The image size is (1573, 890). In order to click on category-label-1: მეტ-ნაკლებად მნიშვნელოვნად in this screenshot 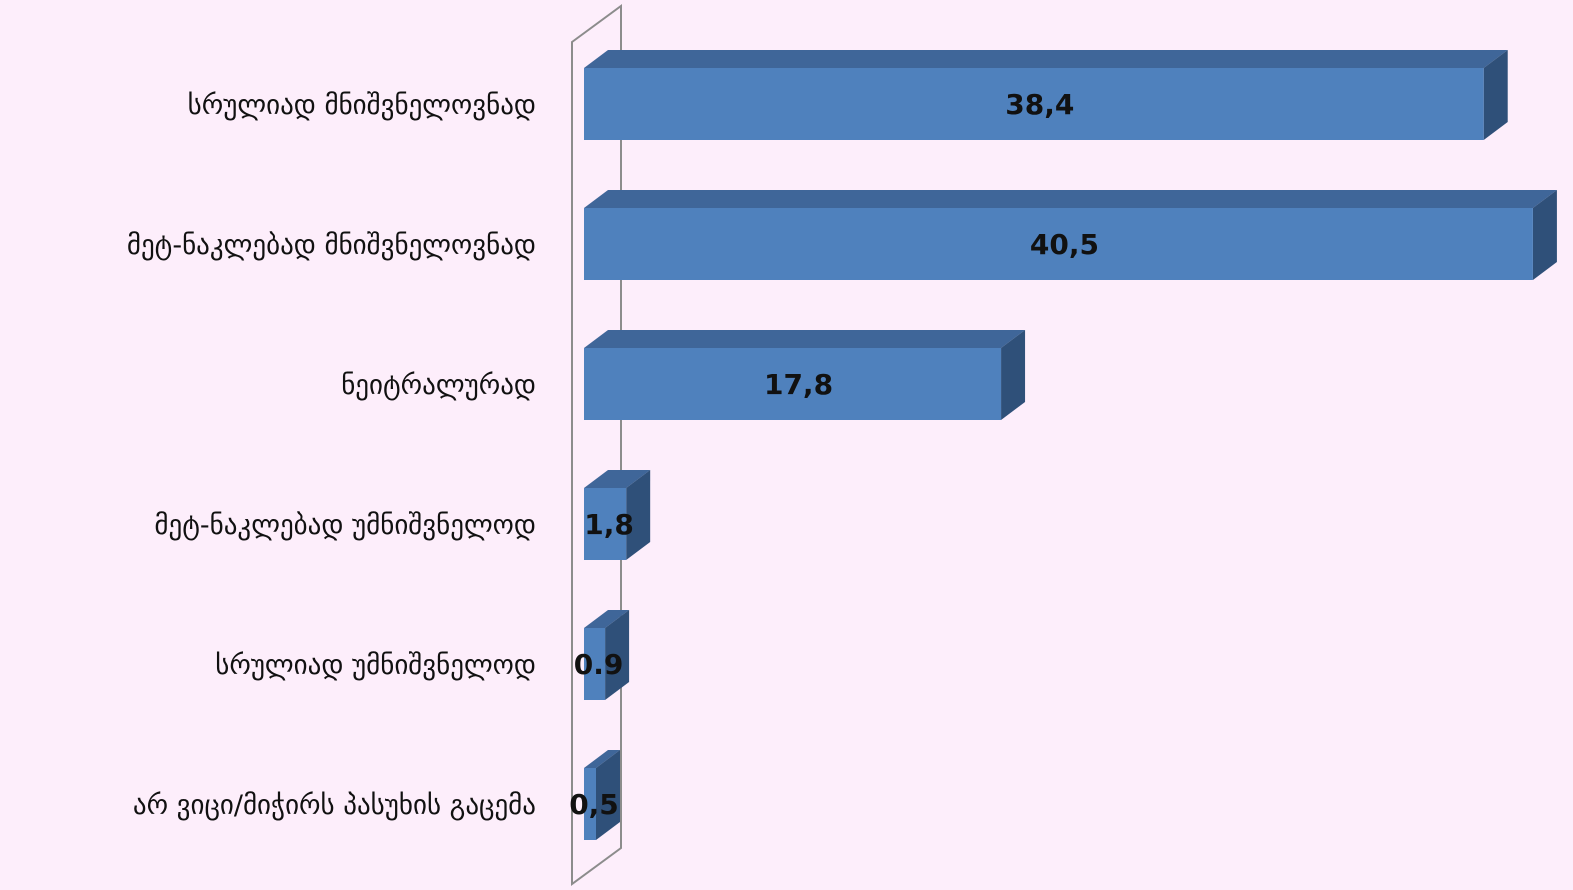, I will do `click(331, 245)`.